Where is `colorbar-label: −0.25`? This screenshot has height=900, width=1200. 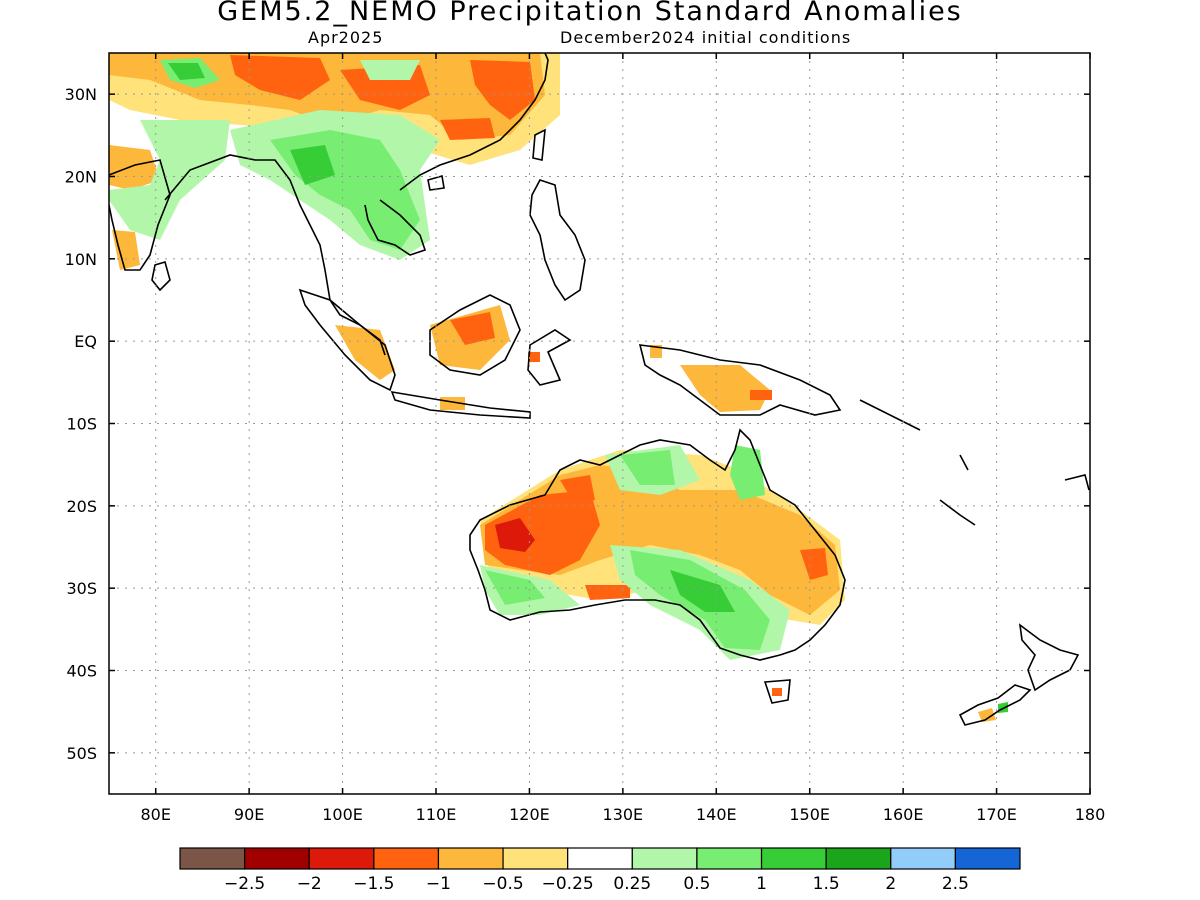 colorbar-label: −0.25 is located at coordinates (568, 884).